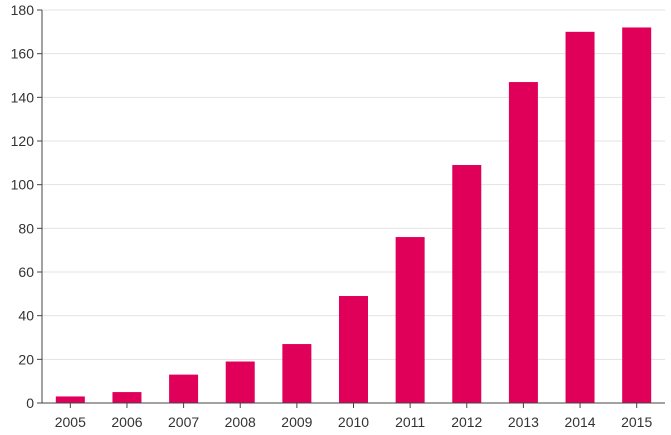 This screenshot has width=671, height=435. What do you see at coordinates (637, 215) in the screenshot?
I see `bar-2015` at bounding box center [637, 215].